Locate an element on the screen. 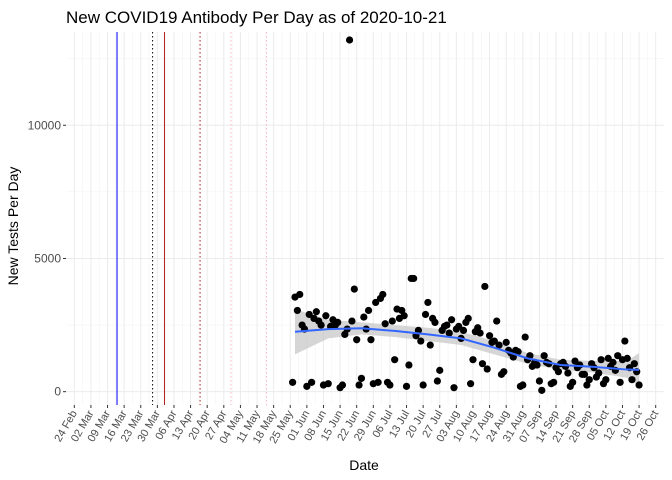 The image size is (672, 480). smooth-trend-line is located at coordinates (467, 349).